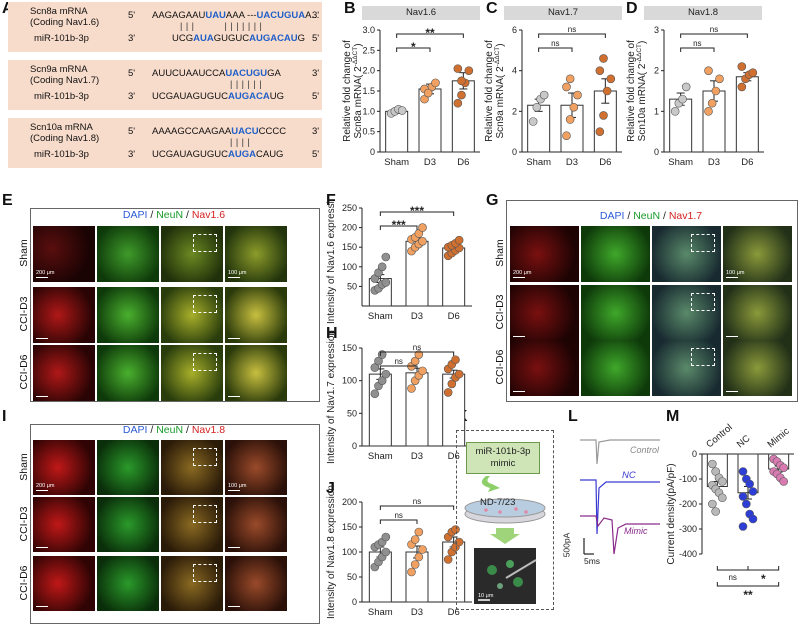 This screenshot has width=798, height=626. What do you see at coordinates (544, 254) in the screenshot?
I see `micrograph-g-r1-c1: 200 μm` at bounding box center [544, 254].